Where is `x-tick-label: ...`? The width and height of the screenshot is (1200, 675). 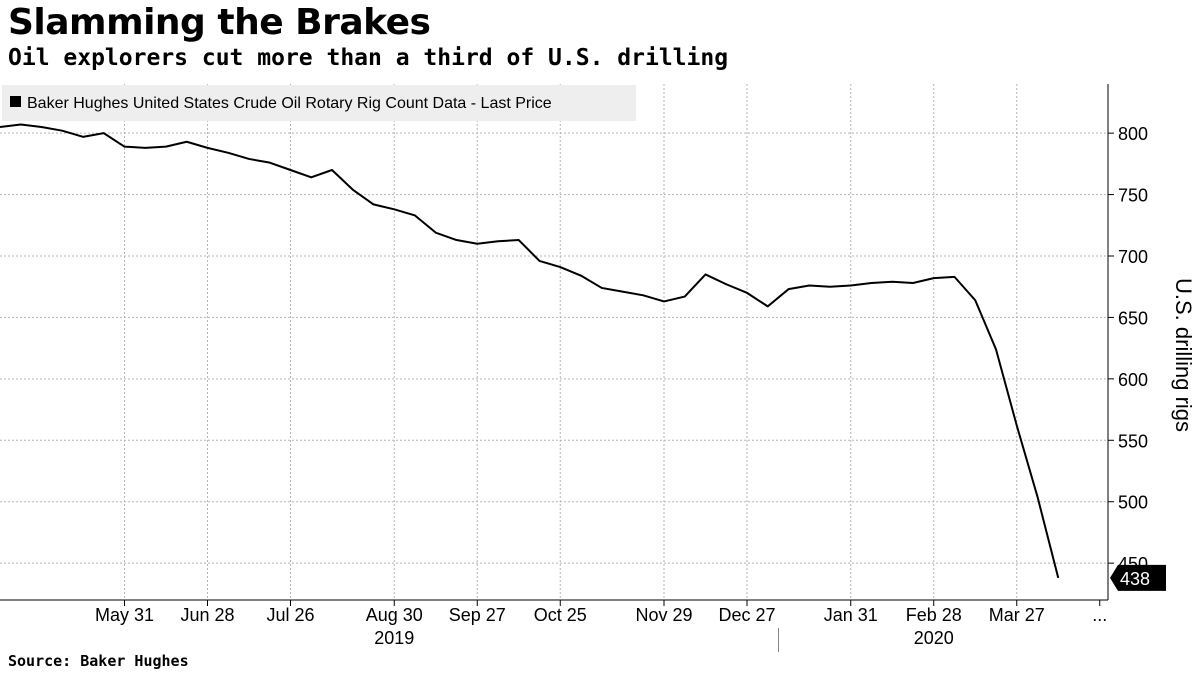
x-tick-label: ... is located at coordinates (1099, 615).